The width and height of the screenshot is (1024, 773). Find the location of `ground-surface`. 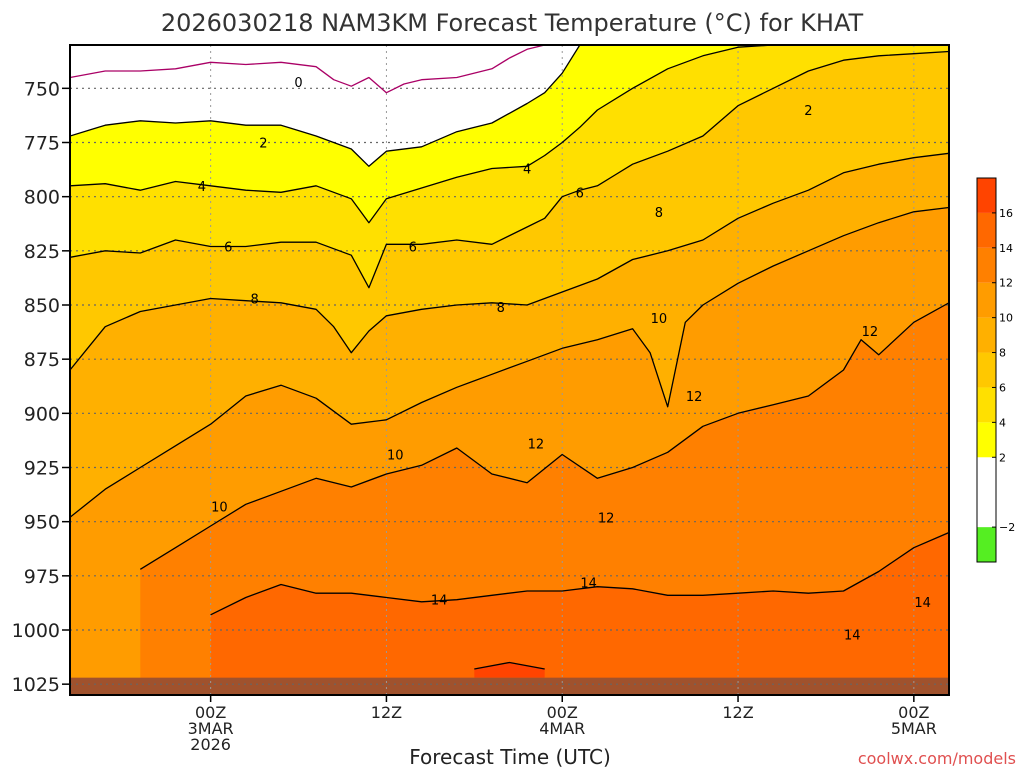

ground-surface is located at coordinates (509, 686).